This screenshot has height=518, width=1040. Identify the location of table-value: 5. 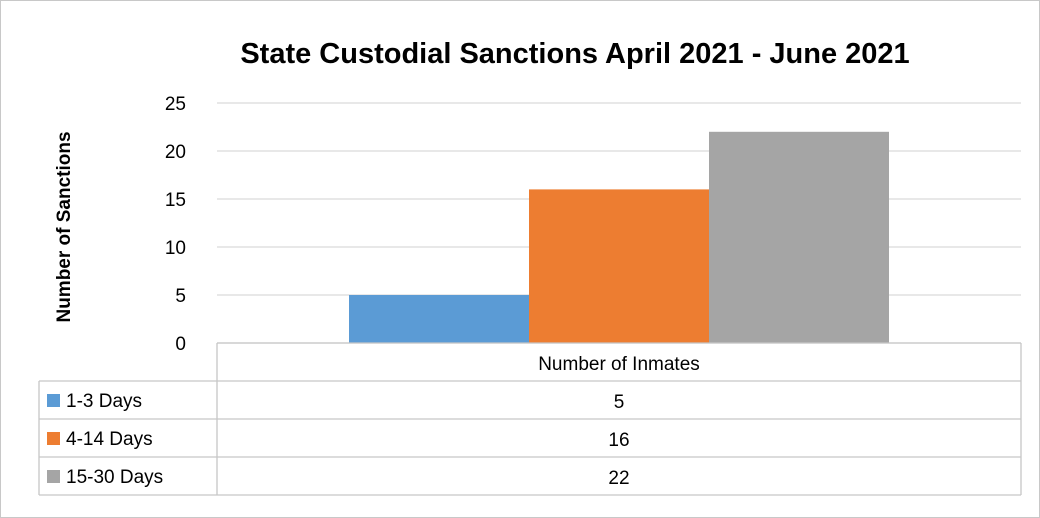
(619, 402).